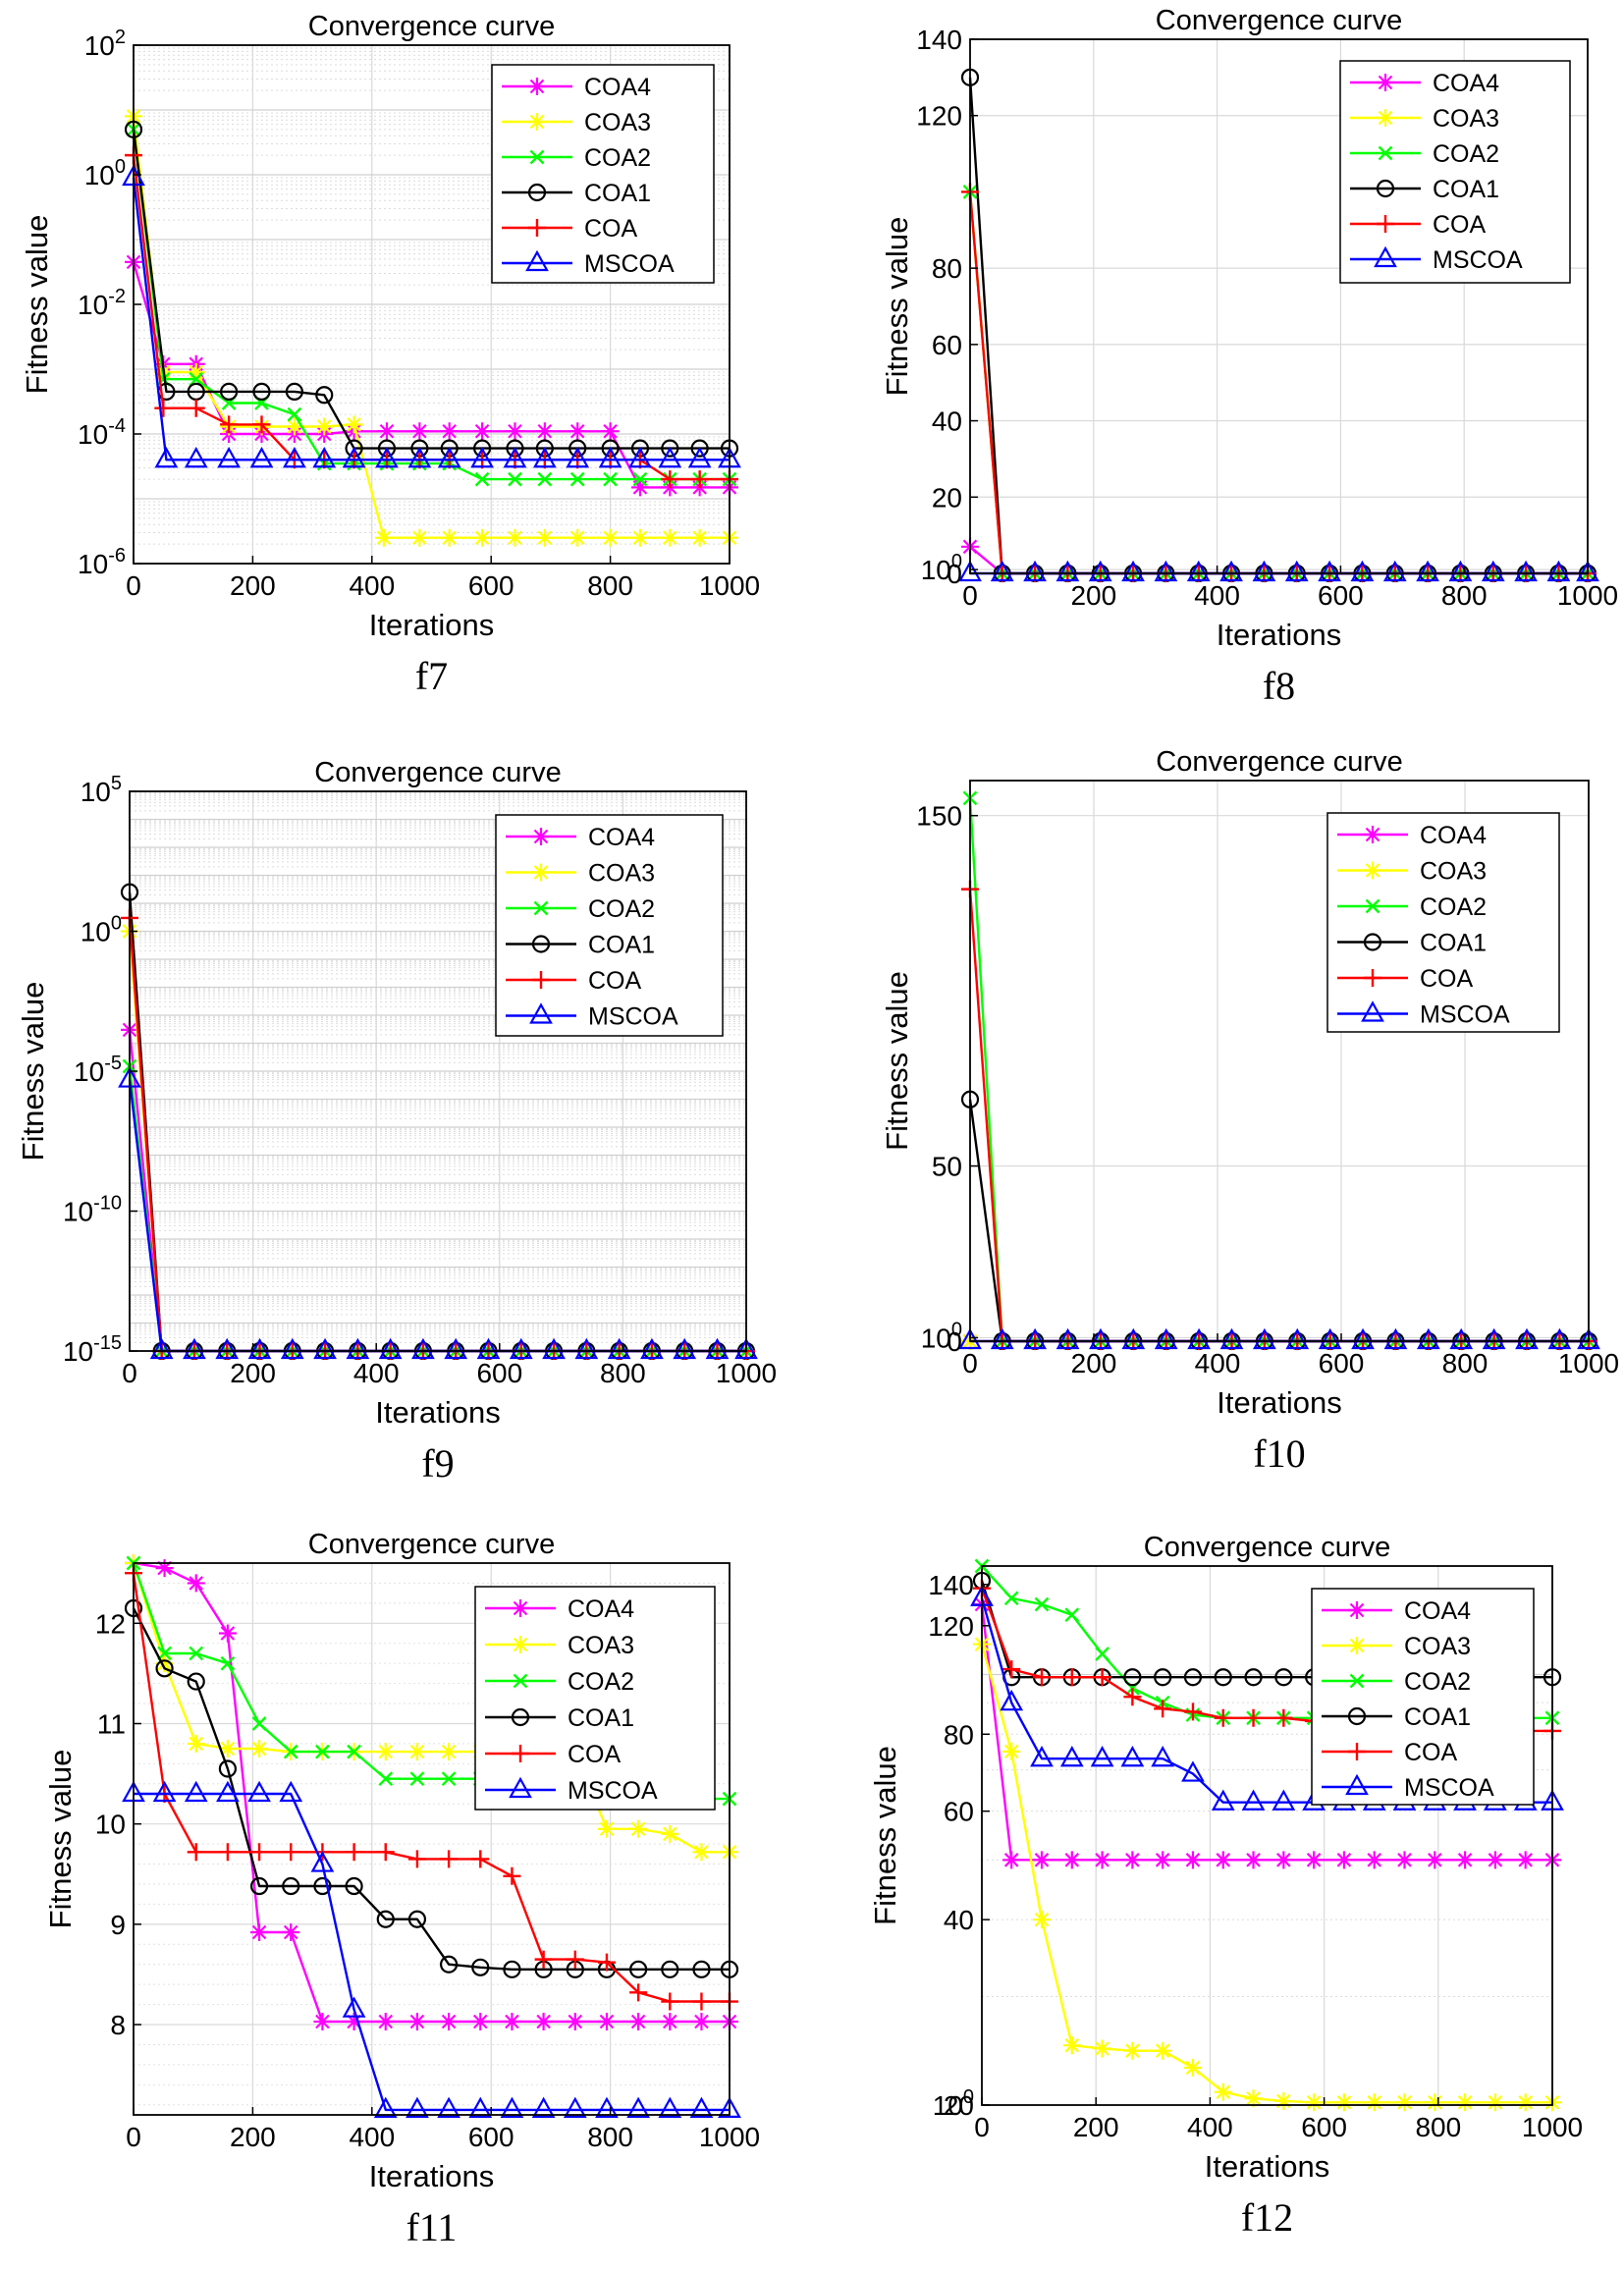 The image size is (1624, 2271). Describe the element at coordinates (1424, 189) in the screenshot. I see `legend-item-coa1: COA1` at that location.